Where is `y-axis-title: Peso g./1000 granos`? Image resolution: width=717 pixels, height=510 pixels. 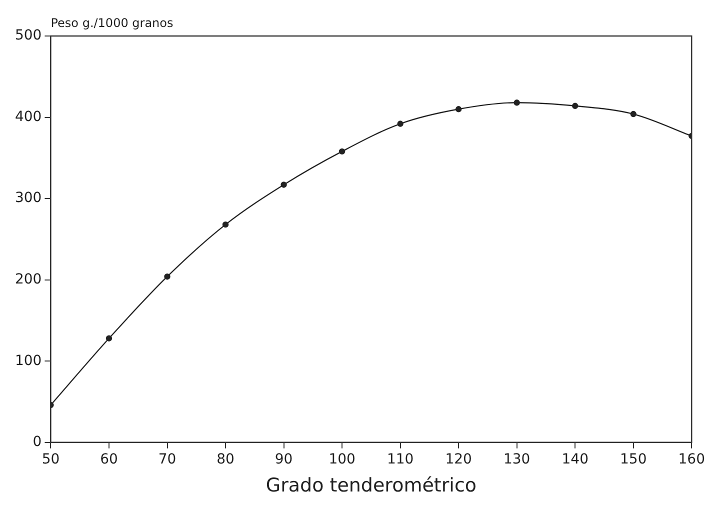 y-axis-title: Peso g./1000 granos is located at coordinates (112, 23).